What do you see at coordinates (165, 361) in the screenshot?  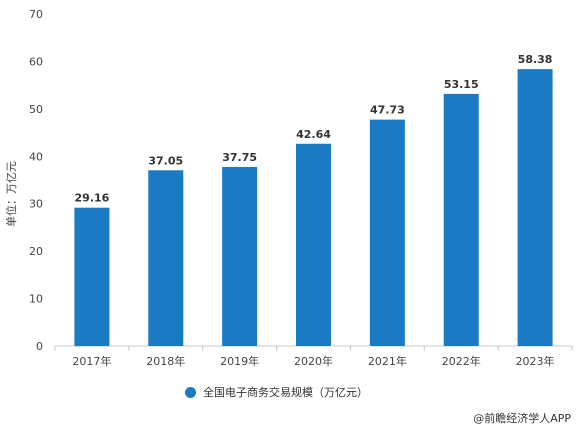 I see `x-tick-label: 2018年` at bounding box center [165, 361].